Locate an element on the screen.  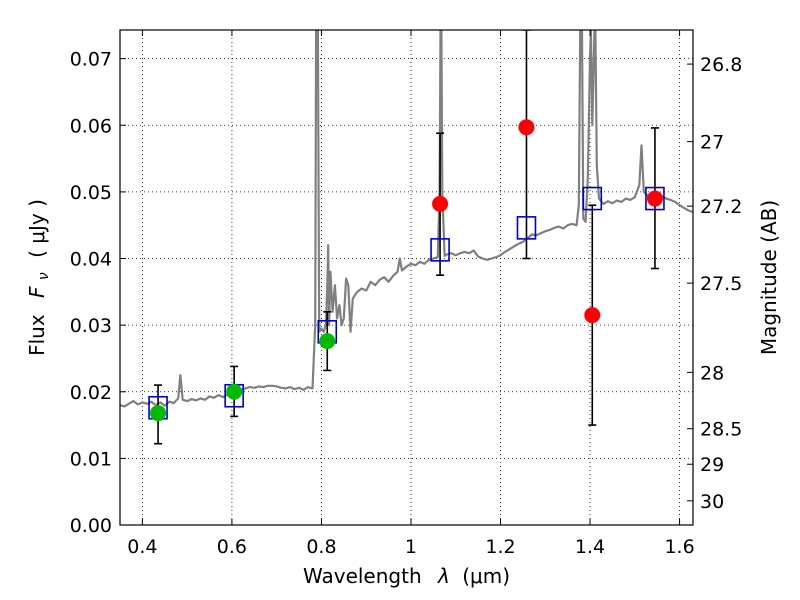
x-tick-label: 1.4 is located at coordinates (590, 547).